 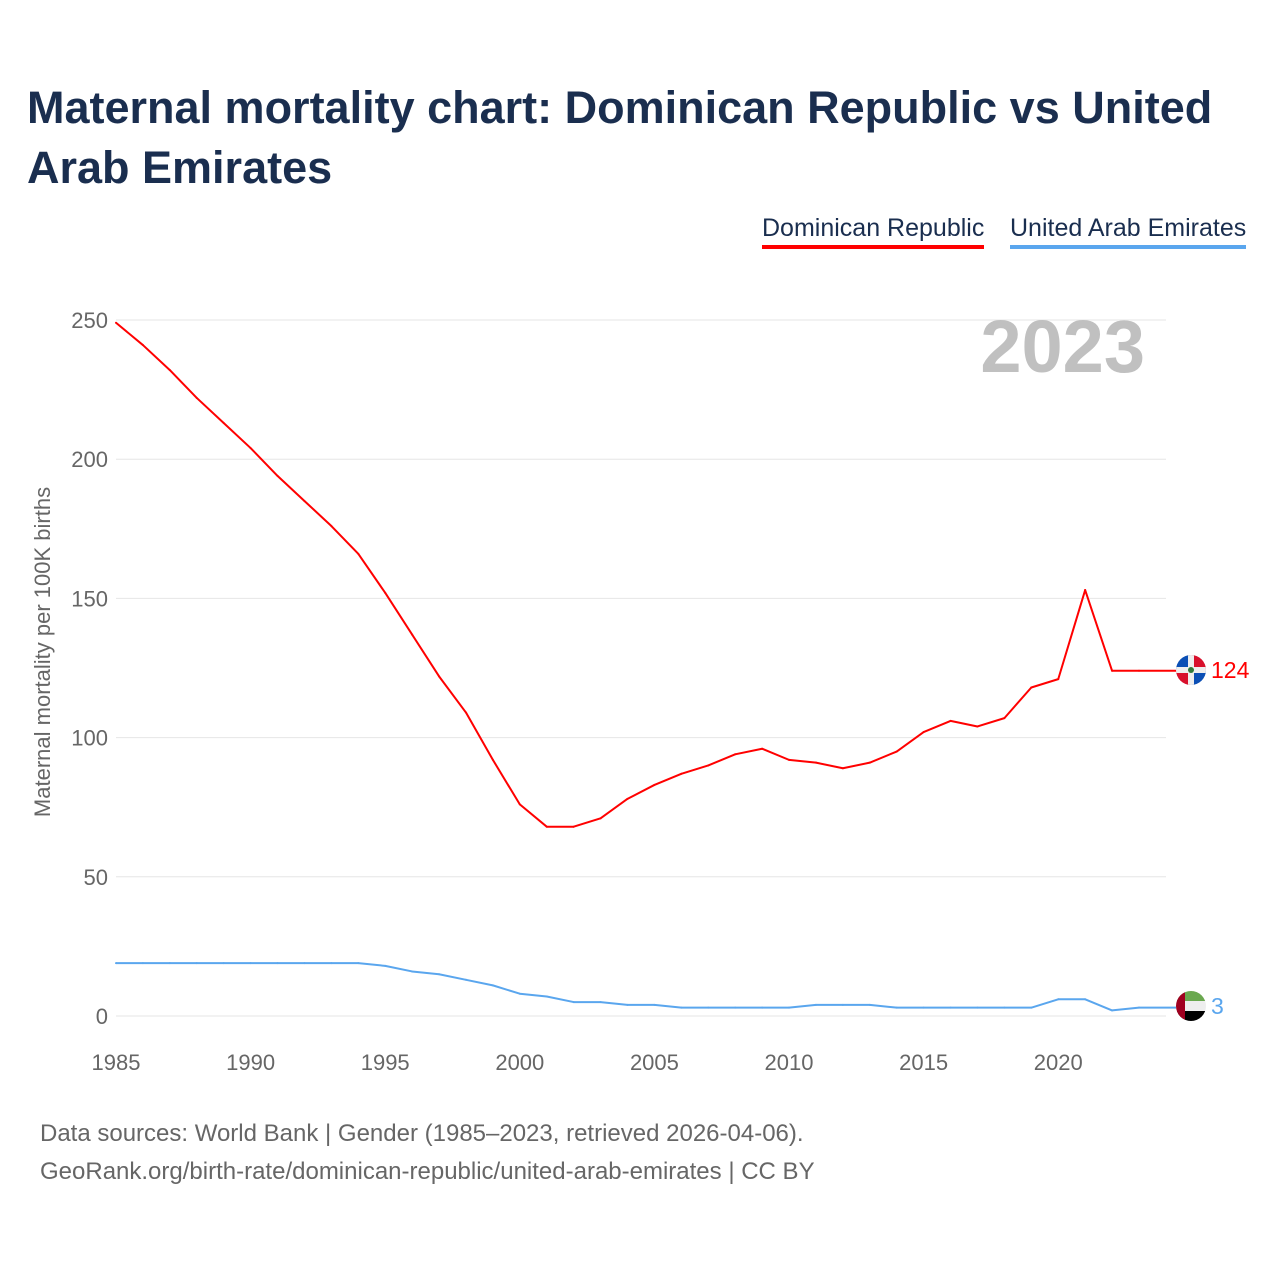 What do you see at coordinates (1230, 670) in the screenshot?
I see `end-label-dominican-republic: 124` at bounding box center [1230, 670].